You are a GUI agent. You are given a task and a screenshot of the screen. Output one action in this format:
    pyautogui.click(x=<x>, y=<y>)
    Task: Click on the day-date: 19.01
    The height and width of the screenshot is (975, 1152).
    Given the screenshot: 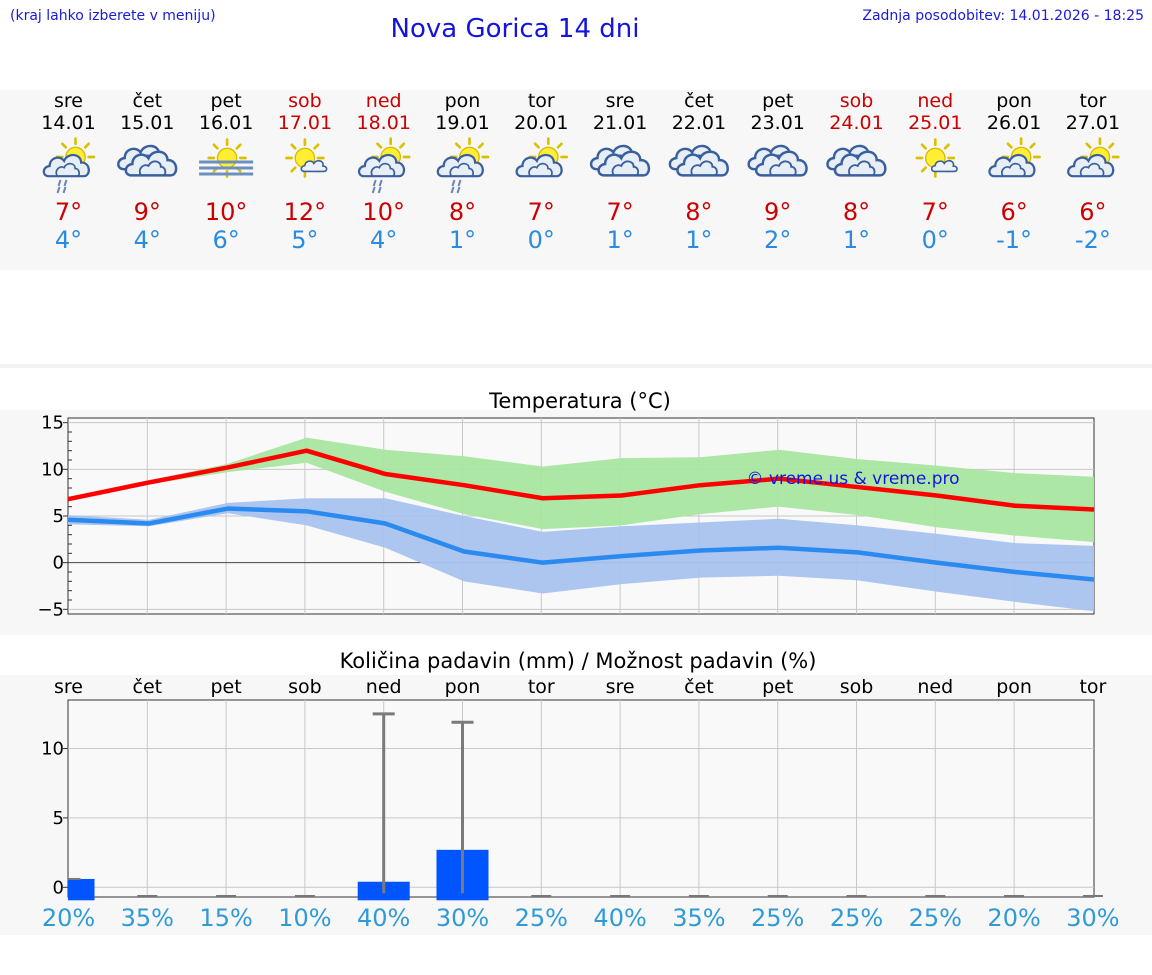 What is the action you would take?
    pyautogui.click(x=462, y=123)
    